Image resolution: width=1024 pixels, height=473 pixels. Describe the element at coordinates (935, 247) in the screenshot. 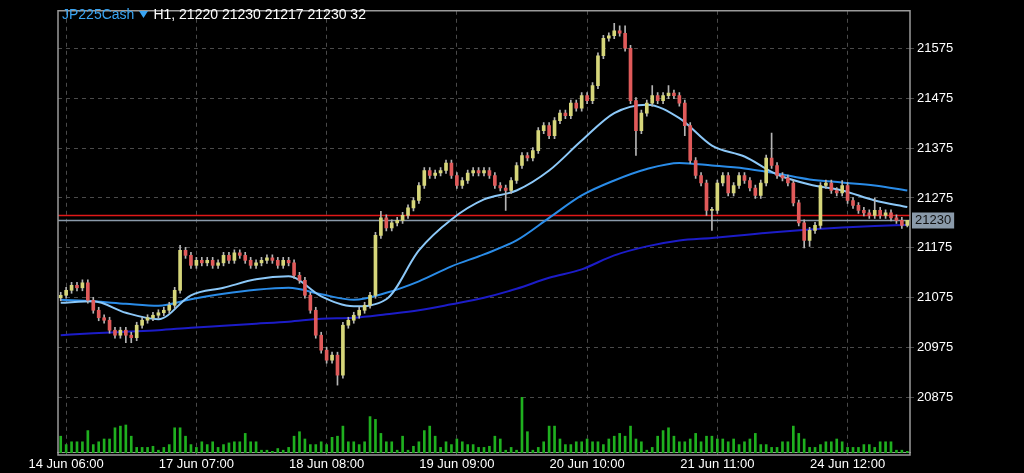

I see `y-tick-label: 21175` at that location.